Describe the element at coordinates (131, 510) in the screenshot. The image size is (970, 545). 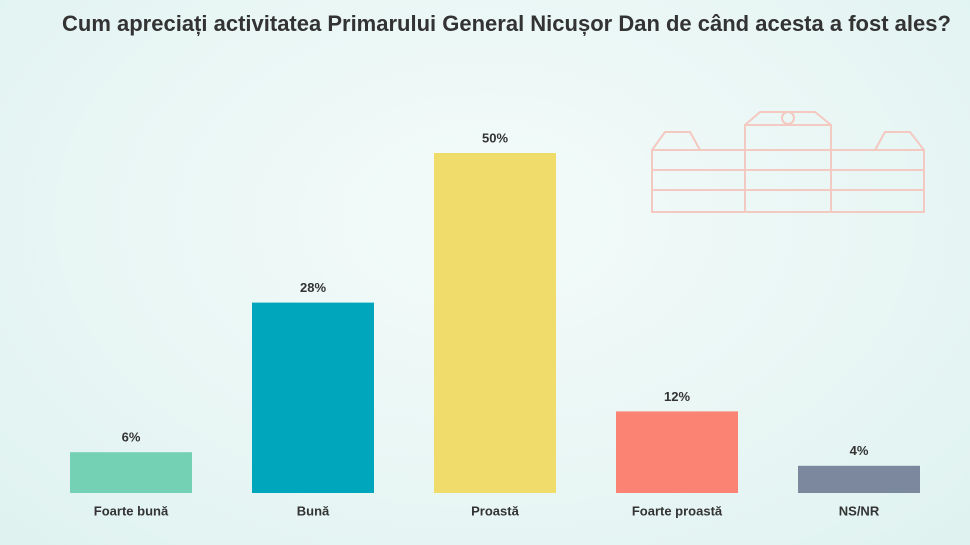
I see `x-tick-label: Foarte bună` at that location.